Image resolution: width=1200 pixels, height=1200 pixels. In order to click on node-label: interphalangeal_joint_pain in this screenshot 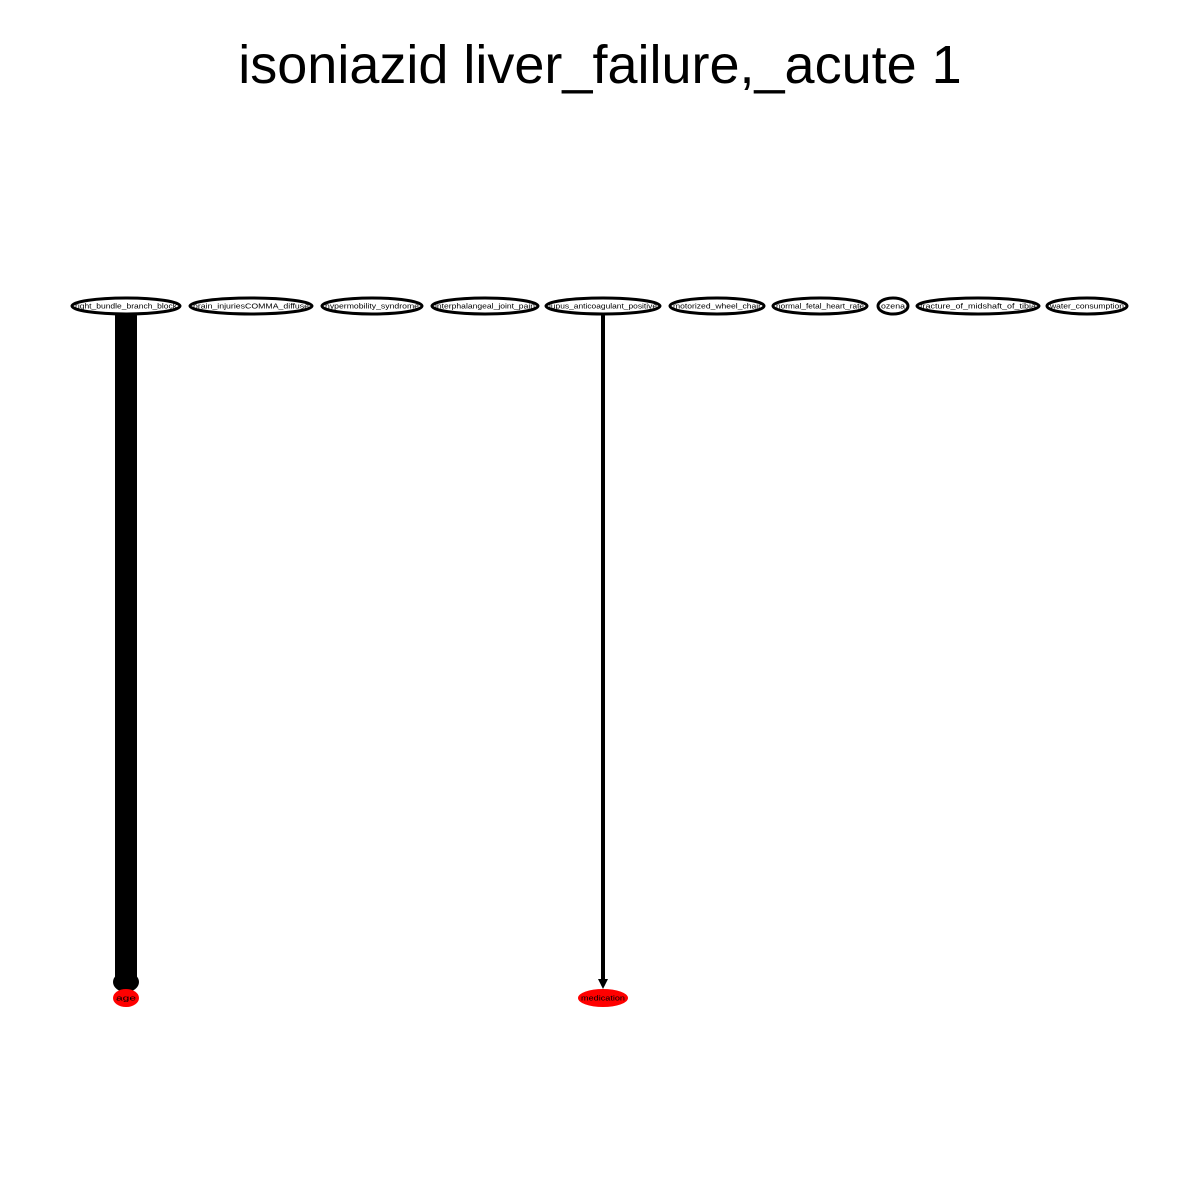, I will do `click(485, 307)`.